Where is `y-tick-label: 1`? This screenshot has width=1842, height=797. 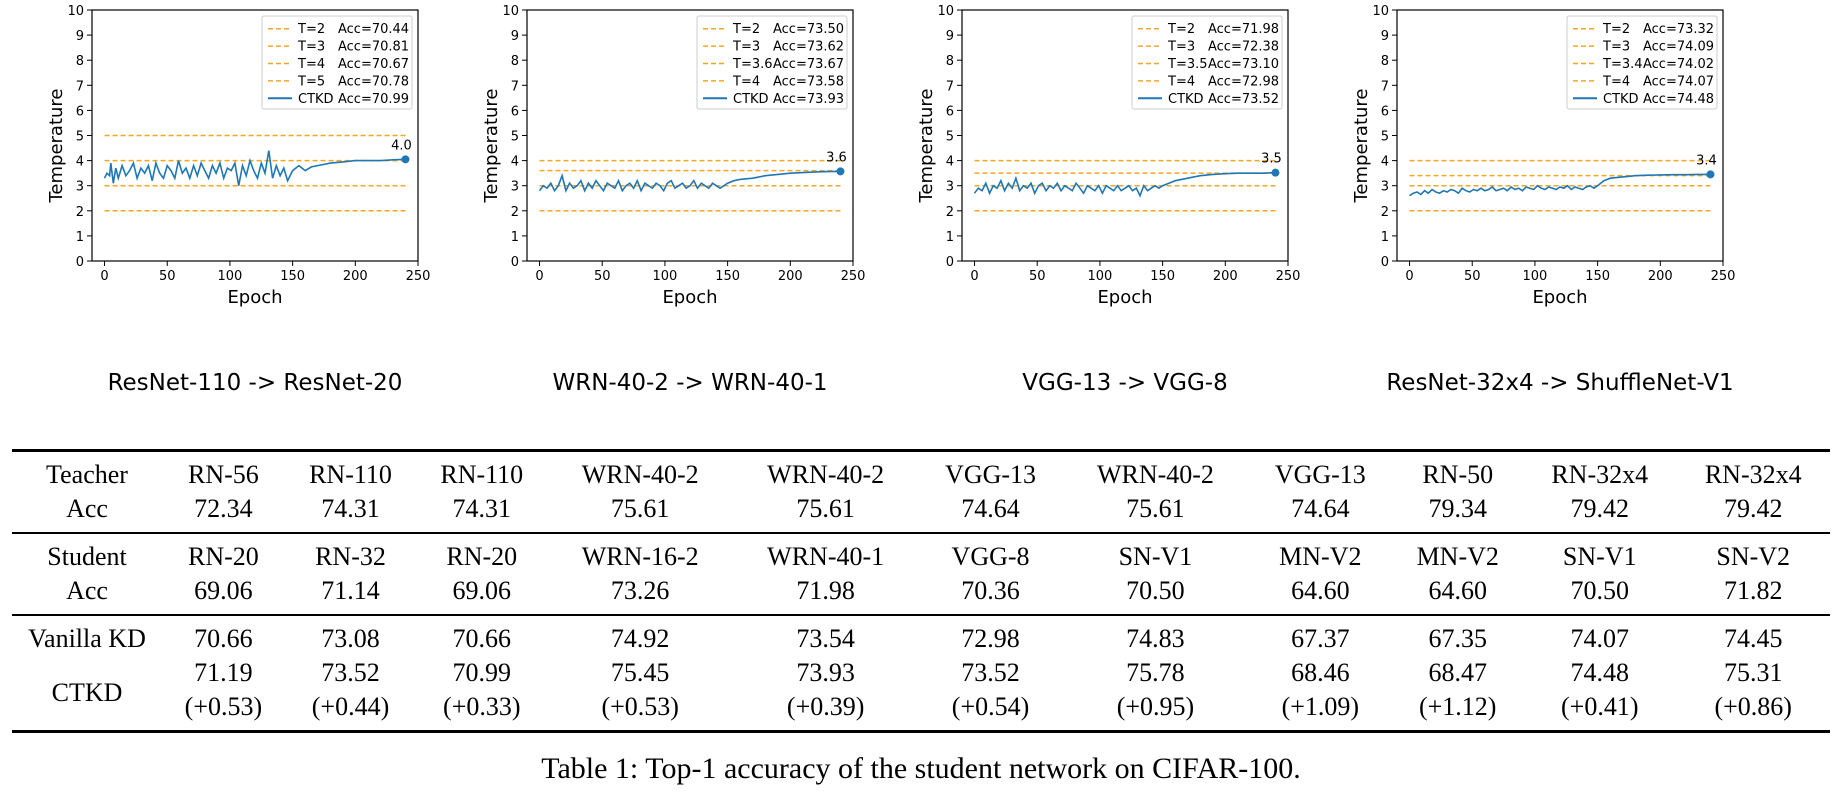
y-tick-label: 1 is located at coordinates (950, 237).